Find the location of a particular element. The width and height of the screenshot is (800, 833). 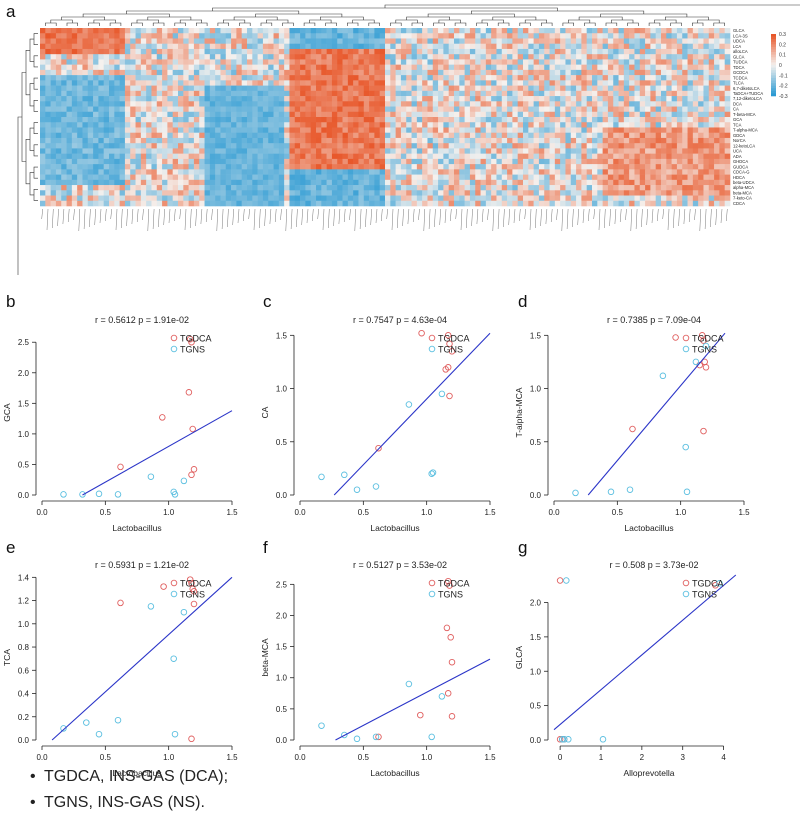

legend-color-step is located at coordinates (773, 51).